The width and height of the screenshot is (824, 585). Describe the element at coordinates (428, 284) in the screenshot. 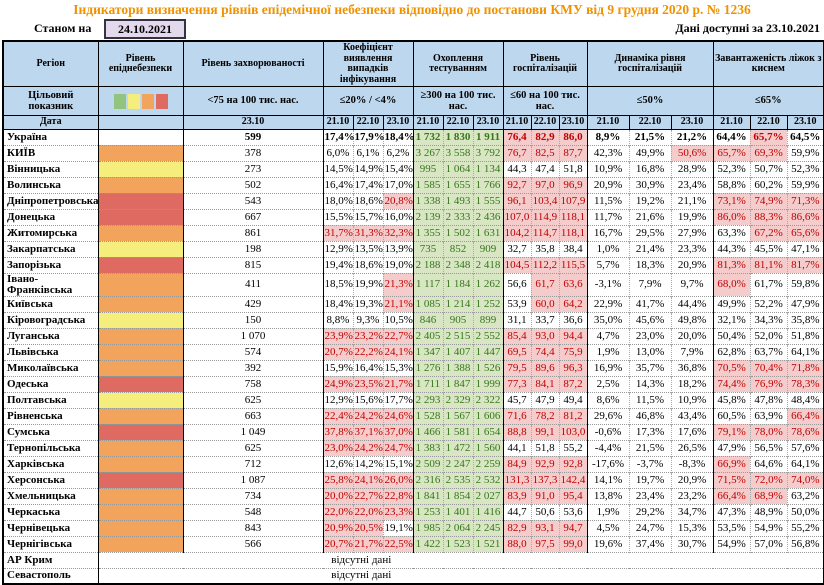

I see `testing-value: 1 117` at that location.